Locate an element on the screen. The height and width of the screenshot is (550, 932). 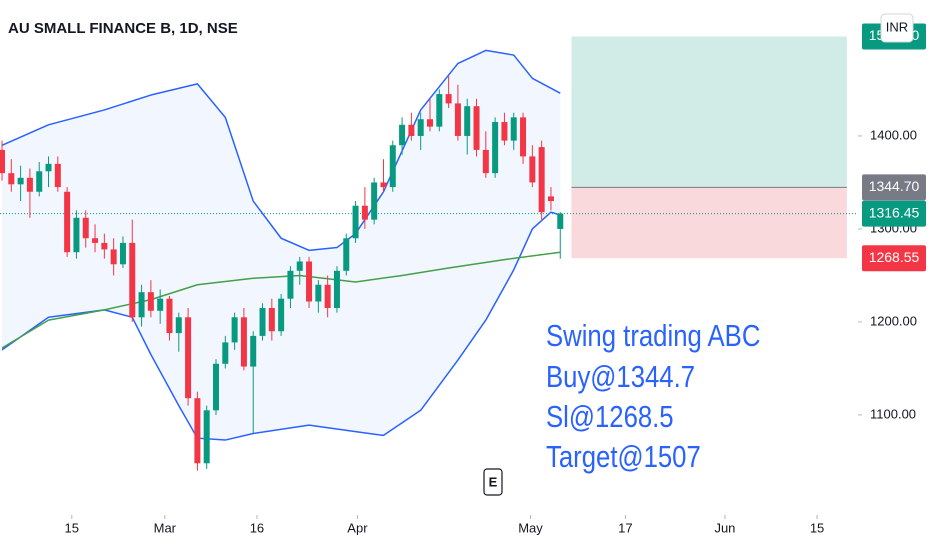
chart-title: AU SMALL FINANCE B, 1D, NSE is located at coordinates (123, 28).